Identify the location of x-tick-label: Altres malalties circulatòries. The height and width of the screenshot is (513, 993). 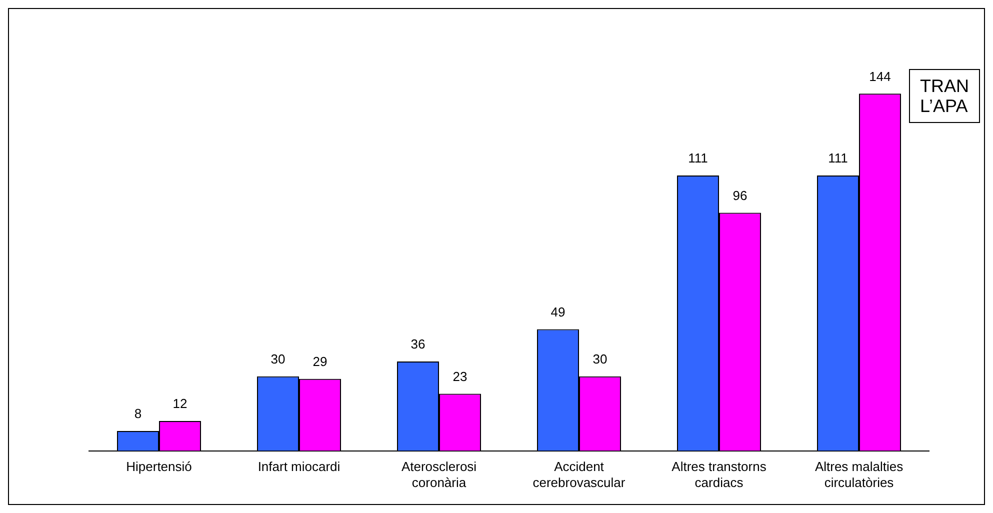
(859, 474).